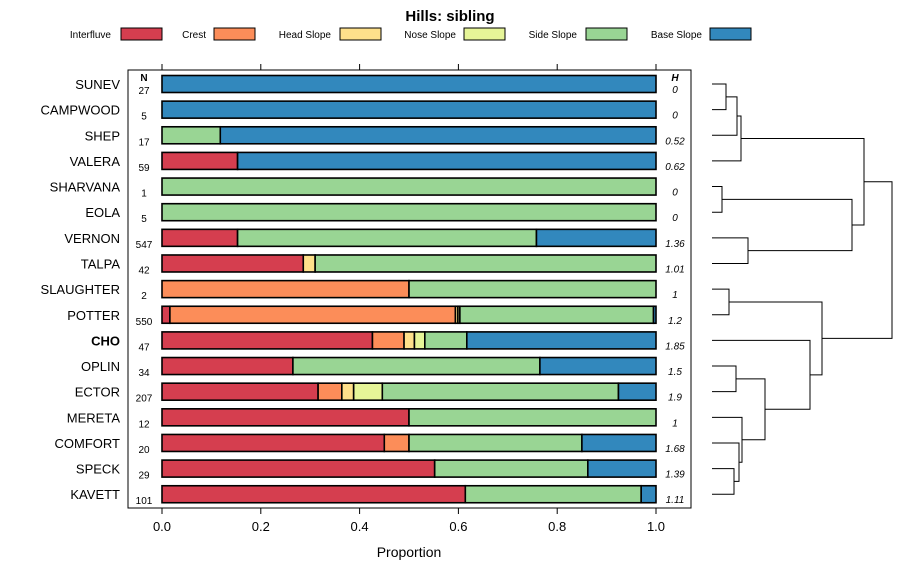 The height and width of the screenshot is (580, 900). What do you see at coordinates (144, 296) in the screenshot?
I see `row-n: 2` at bounding box center [144, 296].